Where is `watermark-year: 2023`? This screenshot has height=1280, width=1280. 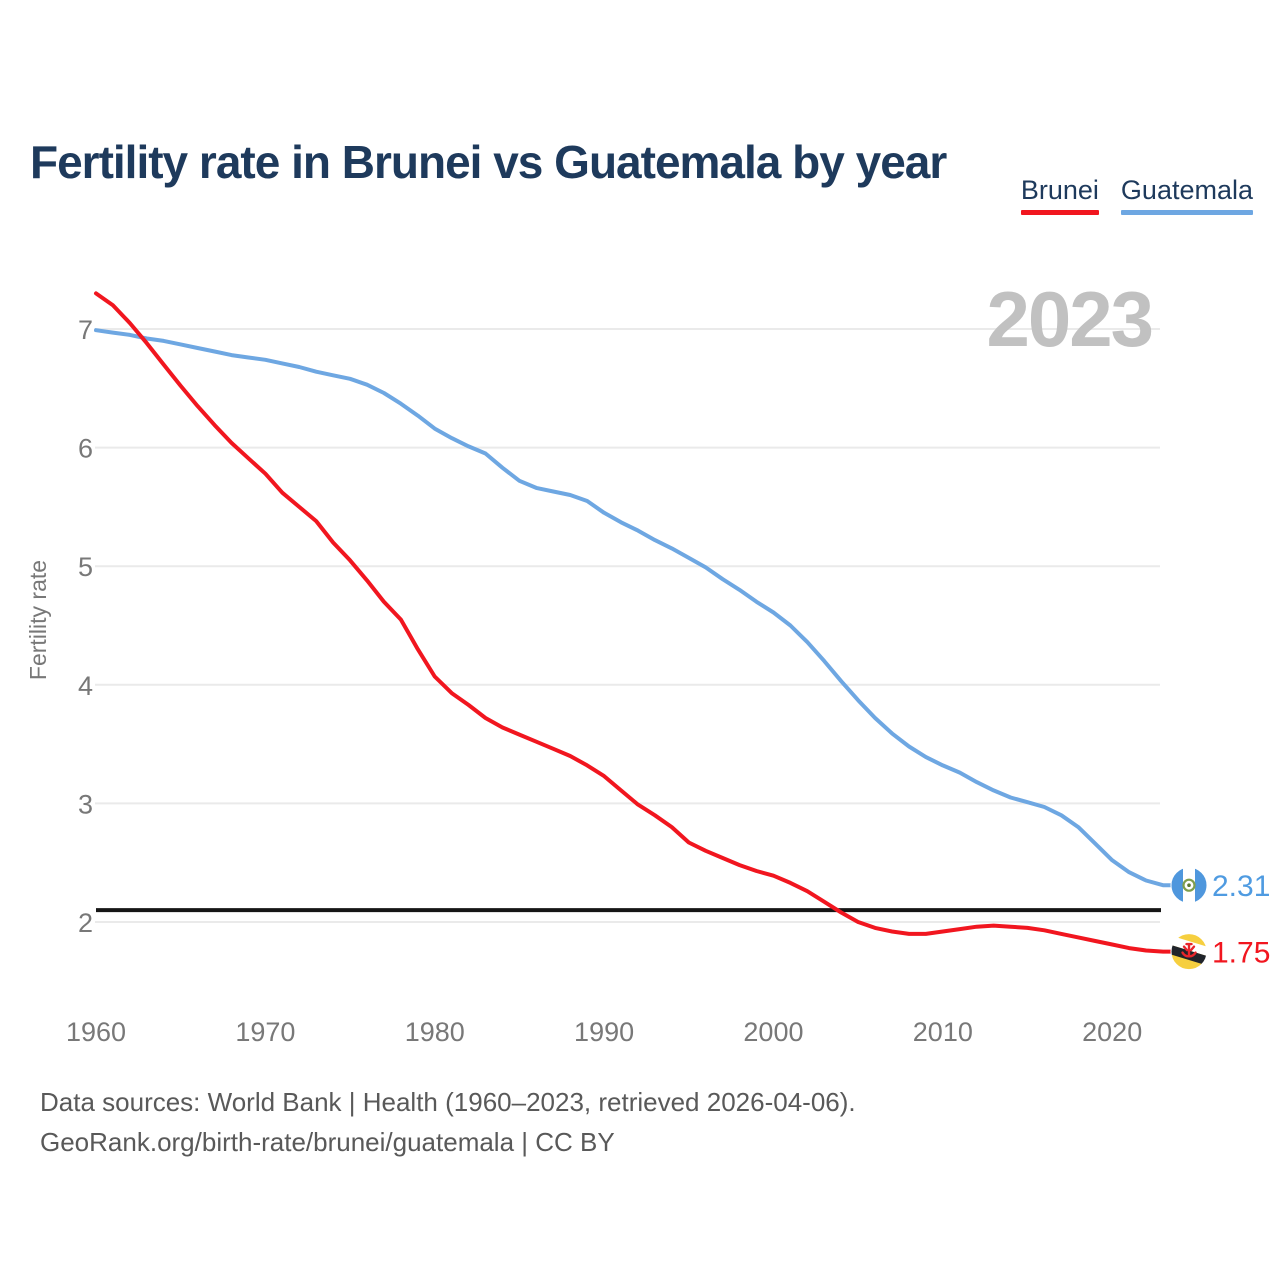 watermark-year: 2023 is located at coordinates (1069, 319).